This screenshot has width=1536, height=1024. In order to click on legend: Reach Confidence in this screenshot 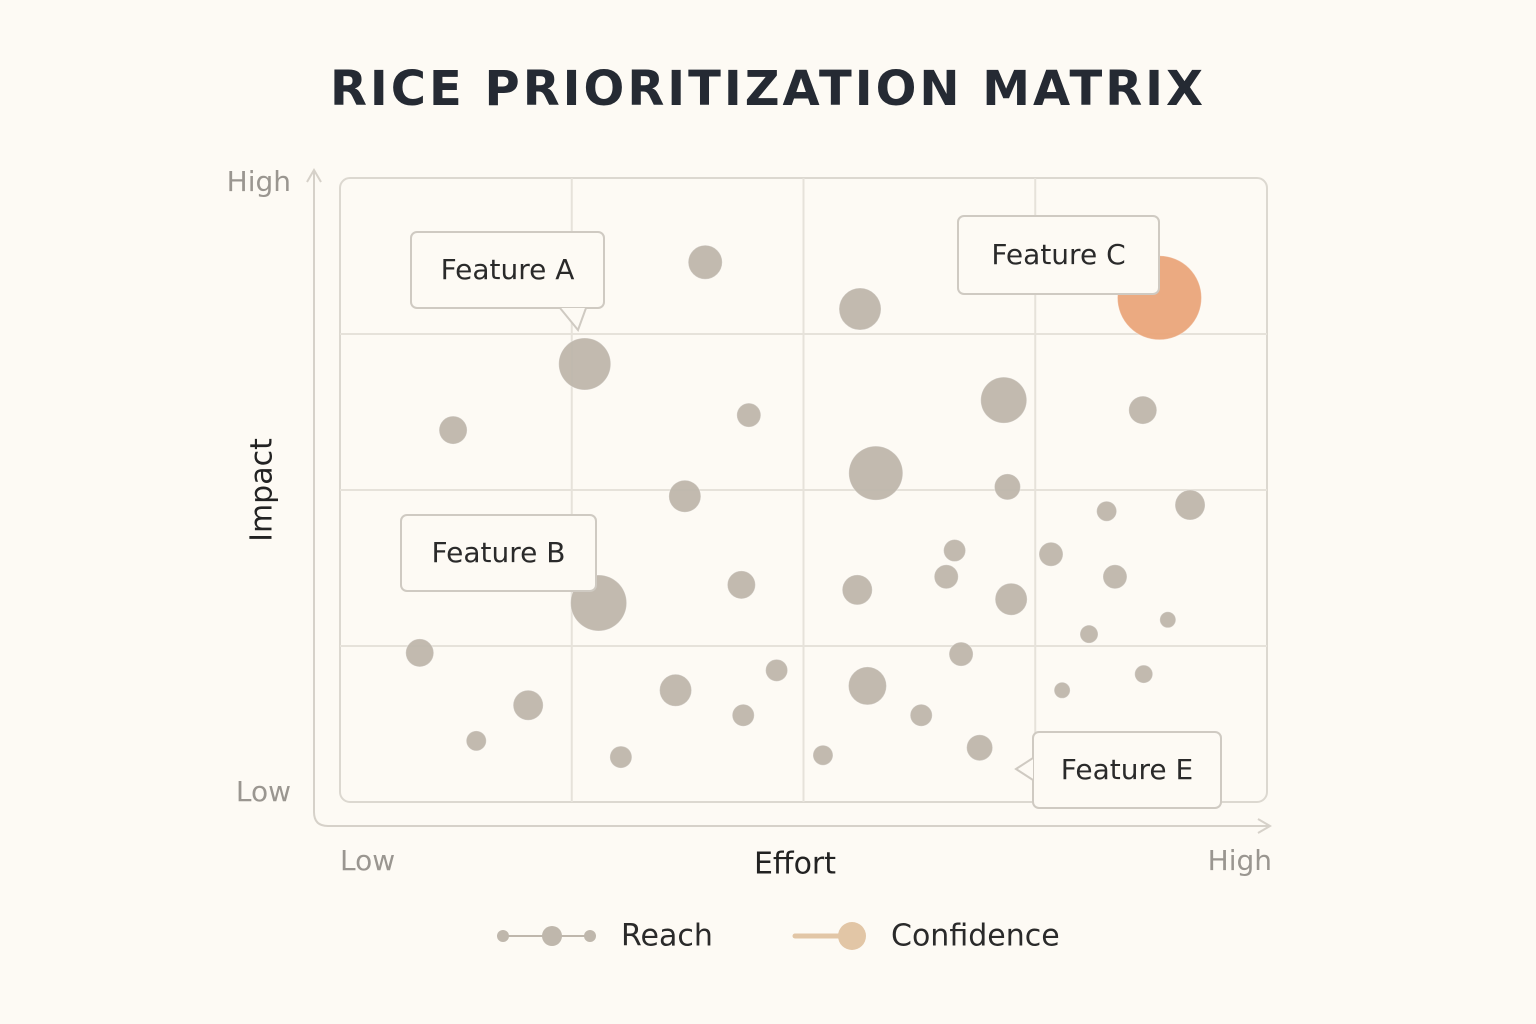, I will do `click(778, 936)`.